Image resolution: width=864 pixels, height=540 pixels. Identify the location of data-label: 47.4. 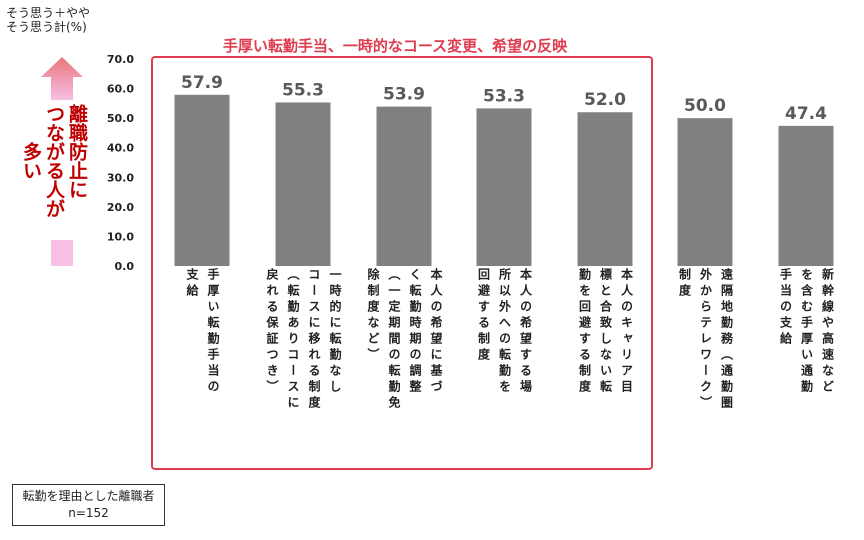
(806, 114).